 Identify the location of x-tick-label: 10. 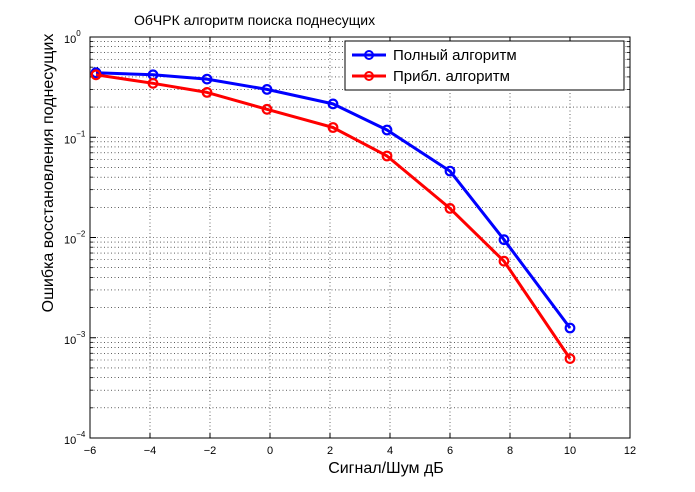
(570, 451).